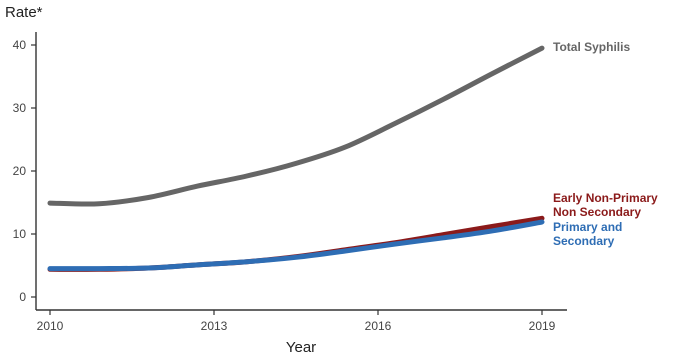 Image resolution: width=699 pixels, height=360 pixels. I want to click on series-line-primary-and-secondary, so click(296, 245).